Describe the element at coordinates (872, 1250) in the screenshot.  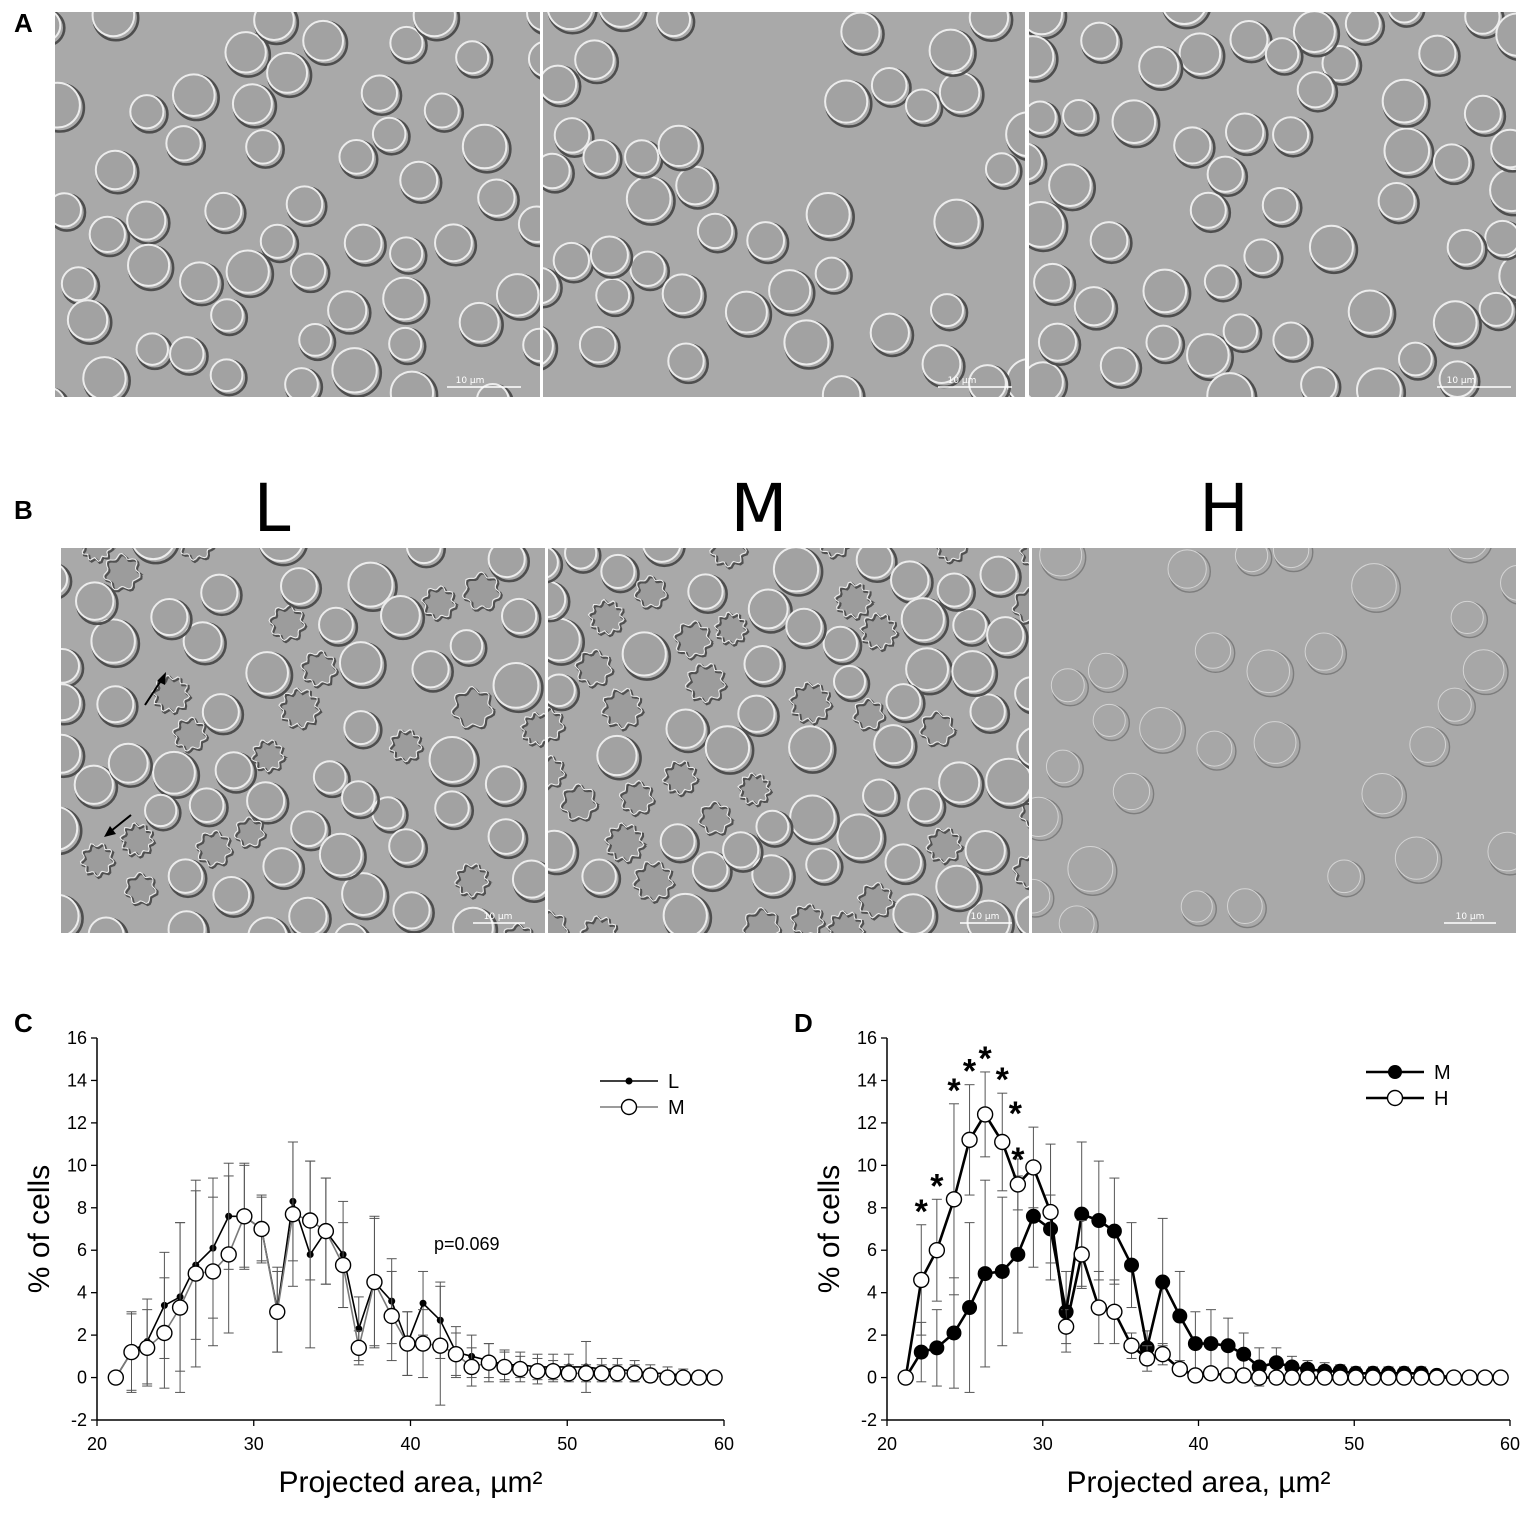
I see `chart-d-y-tick-label: 6` at that location.